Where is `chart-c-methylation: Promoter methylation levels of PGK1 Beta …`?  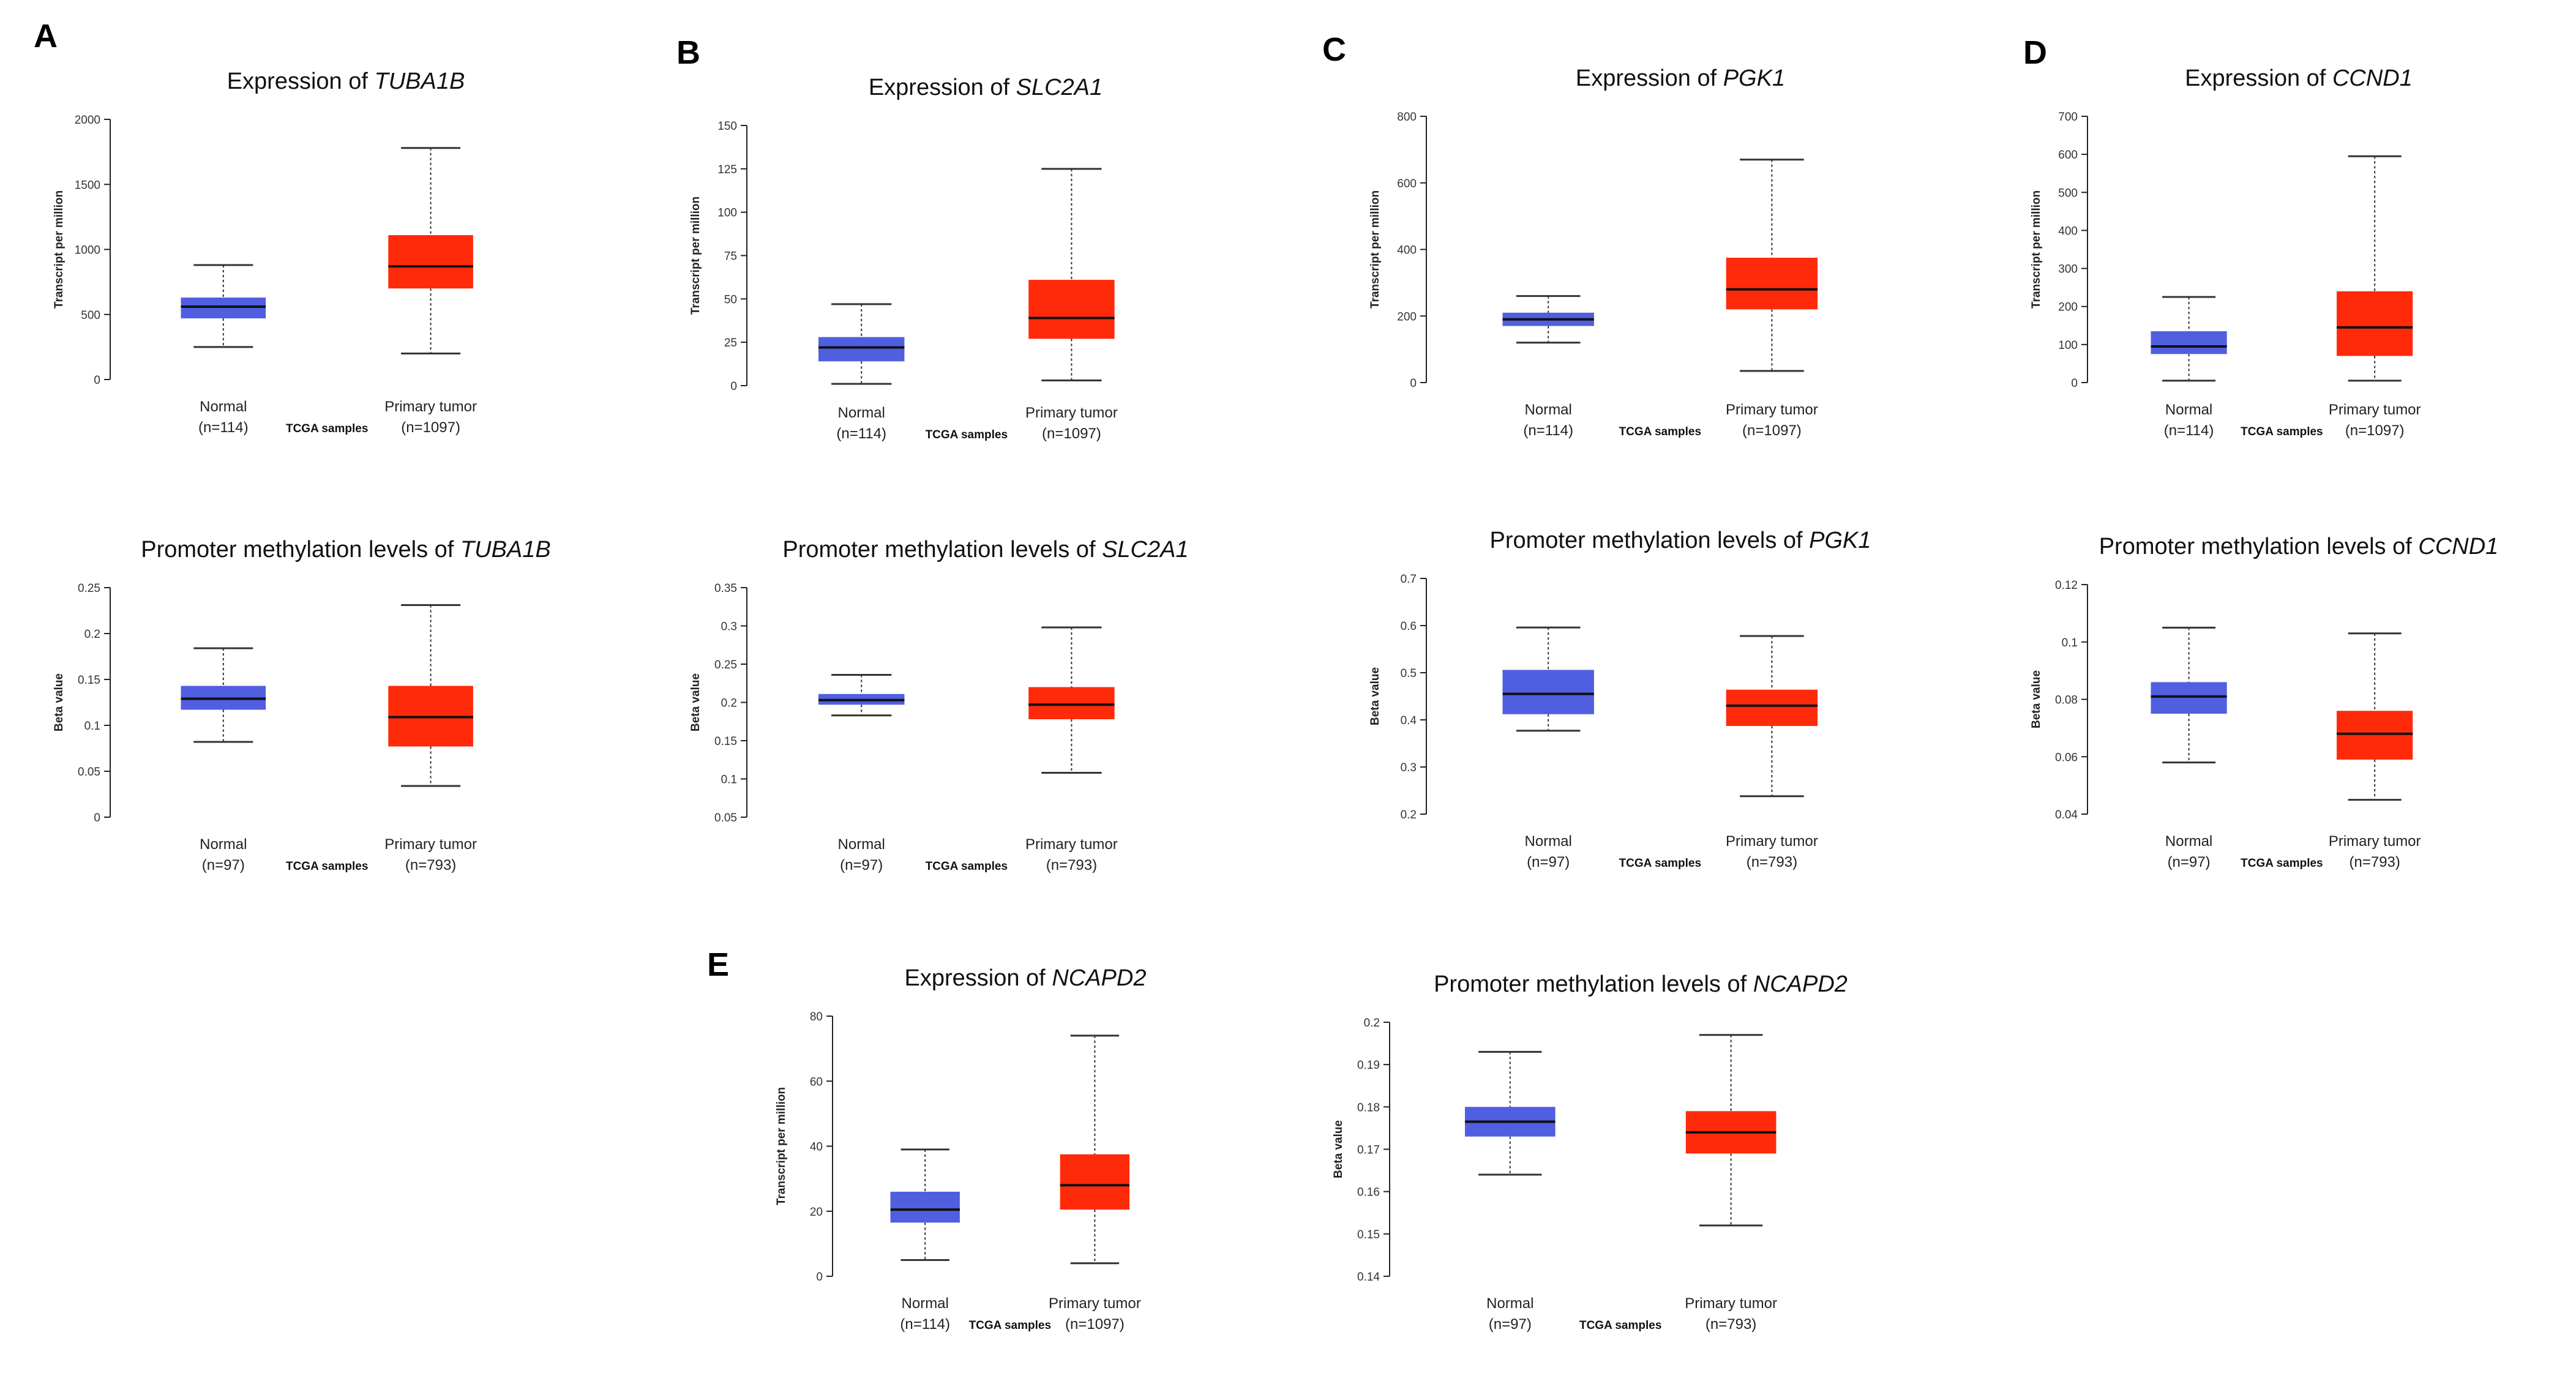
chart-c-methylation: Promoter methylation levels of PGK1 Beta … is located at coordinates (1666, 719).